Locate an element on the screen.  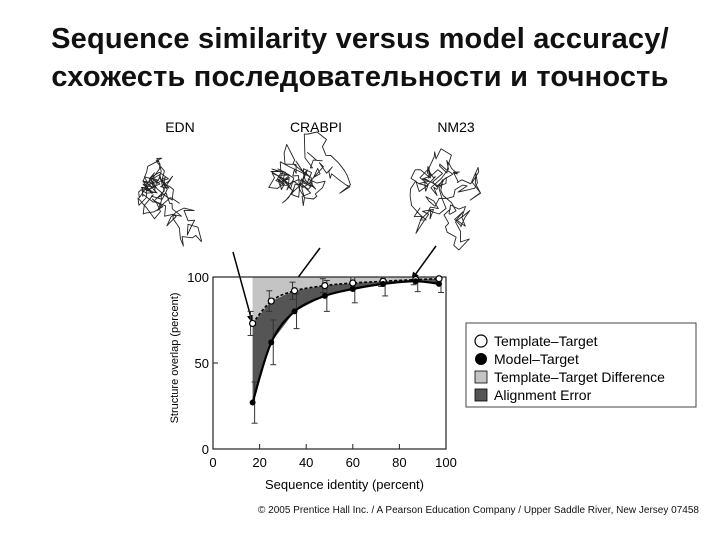
x-tick-label: 80 is located at coordinates (399, 462).